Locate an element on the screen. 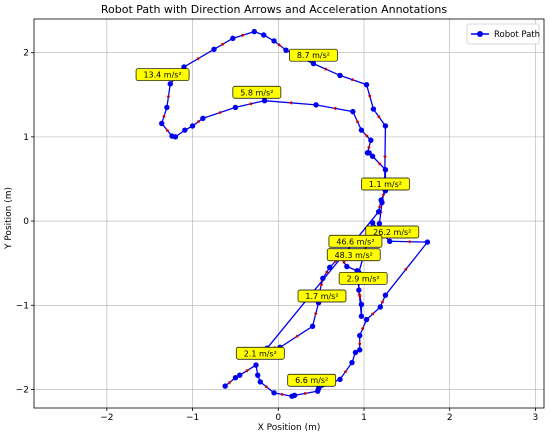 The image size is (550, 440). acceleration-annotation: 5.8 m/s² is located at coordinates (257, 92).